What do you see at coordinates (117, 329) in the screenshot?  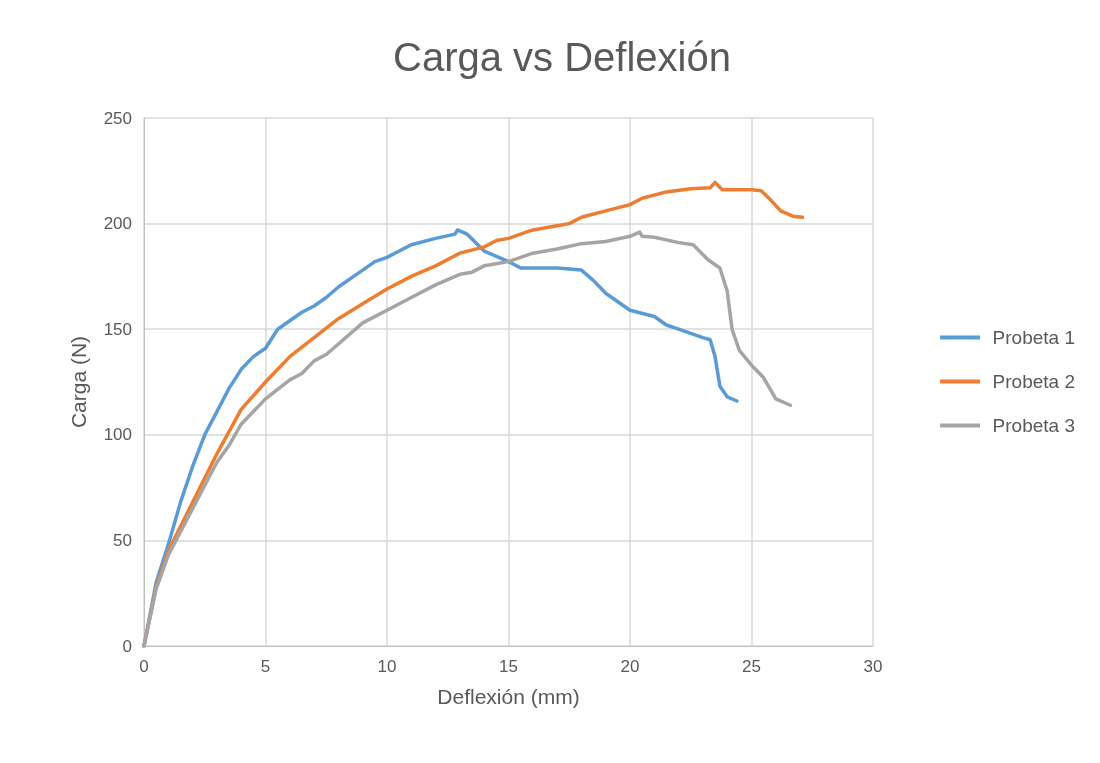 I see `y-tick-label: 150` at bounding box center [117, 329].